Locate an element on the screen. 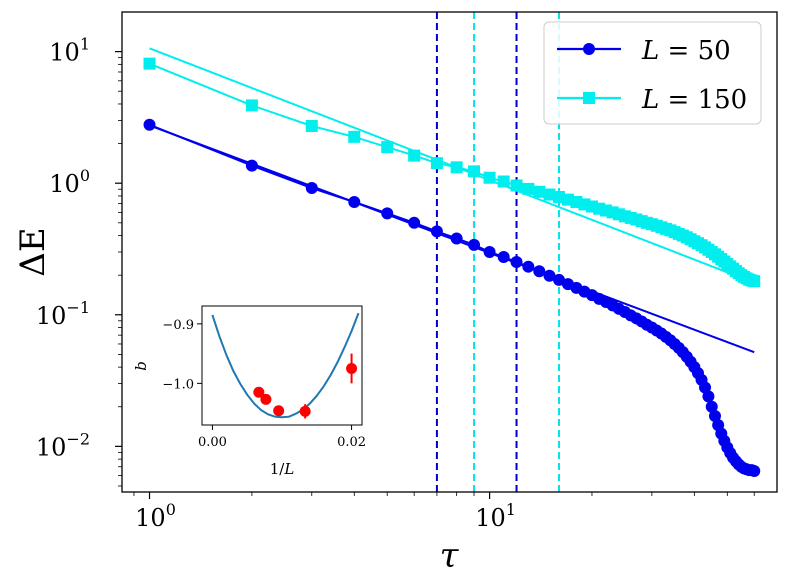 The height and width of the screenshot is (588, 788). inset-x-label-var: L is located at coordinates (288, 469).